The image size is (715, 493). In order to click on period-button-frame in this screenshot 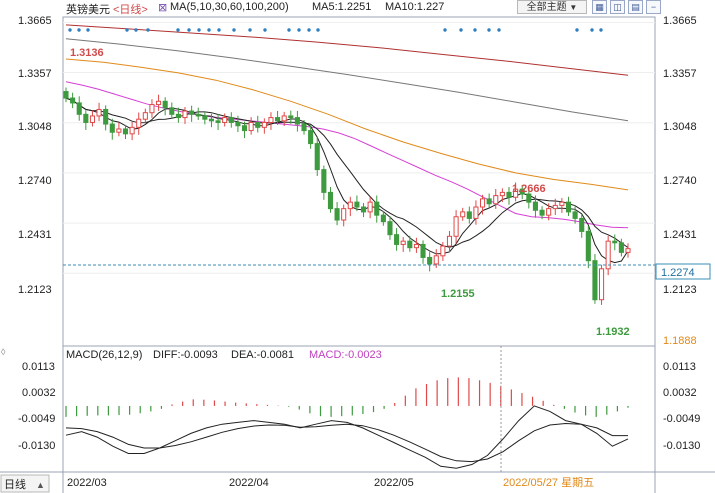, I will do `click(25, 483)`.